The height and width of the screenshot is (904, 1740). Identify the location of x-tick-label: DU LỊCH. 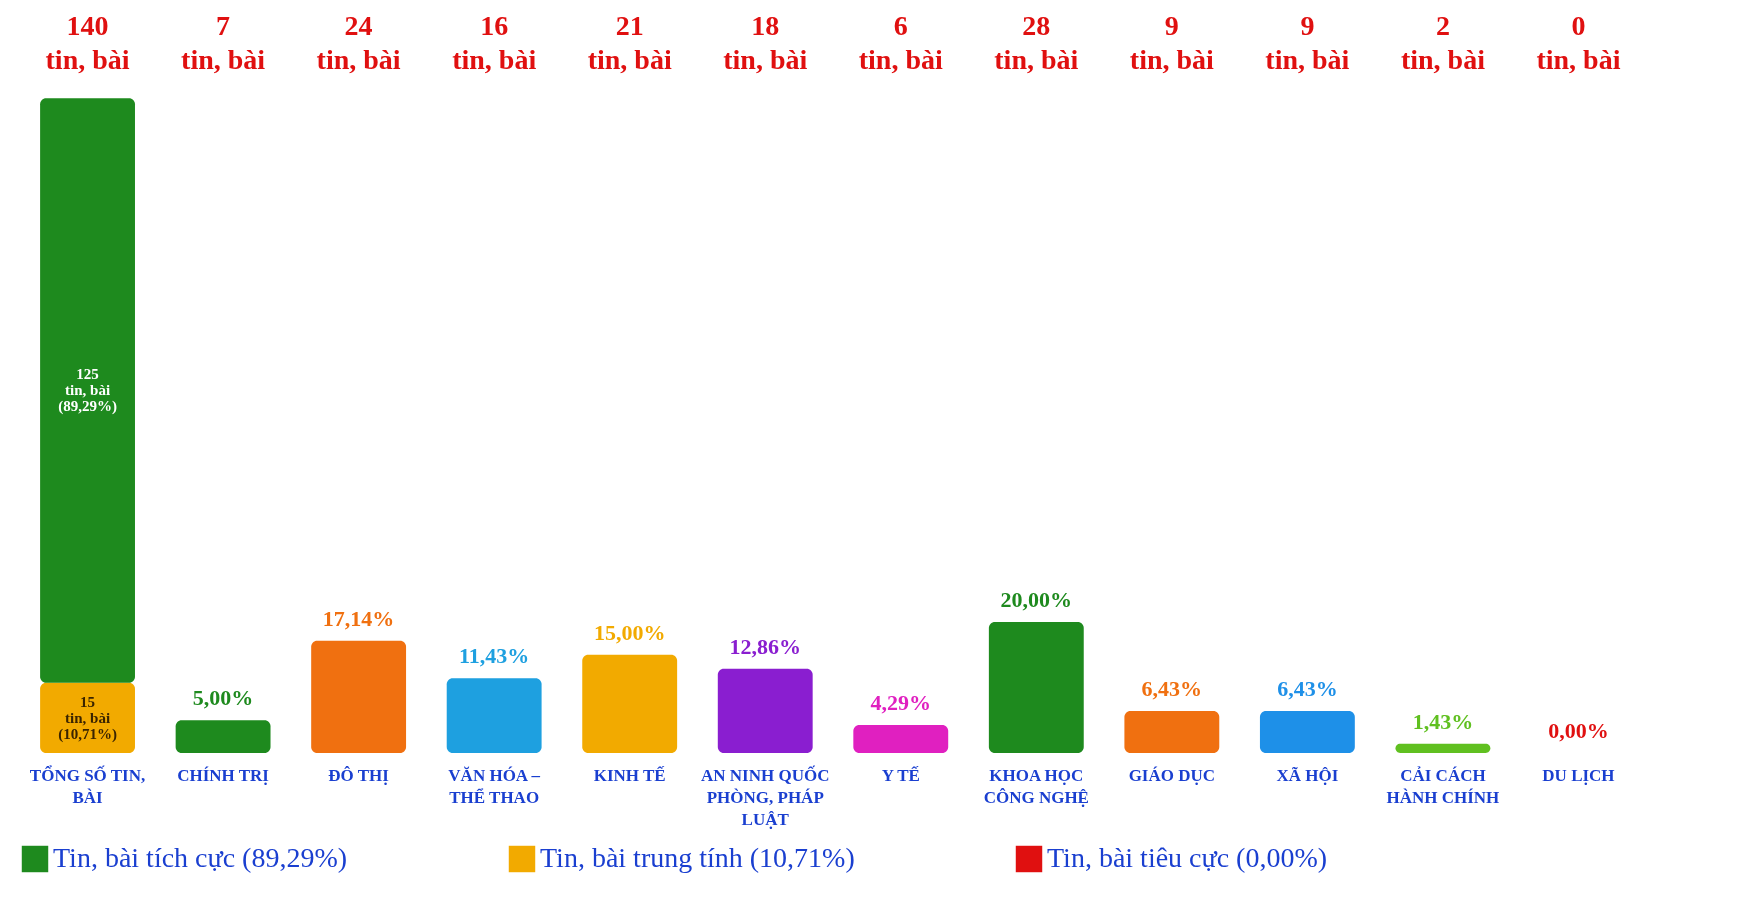
(1578, 775).